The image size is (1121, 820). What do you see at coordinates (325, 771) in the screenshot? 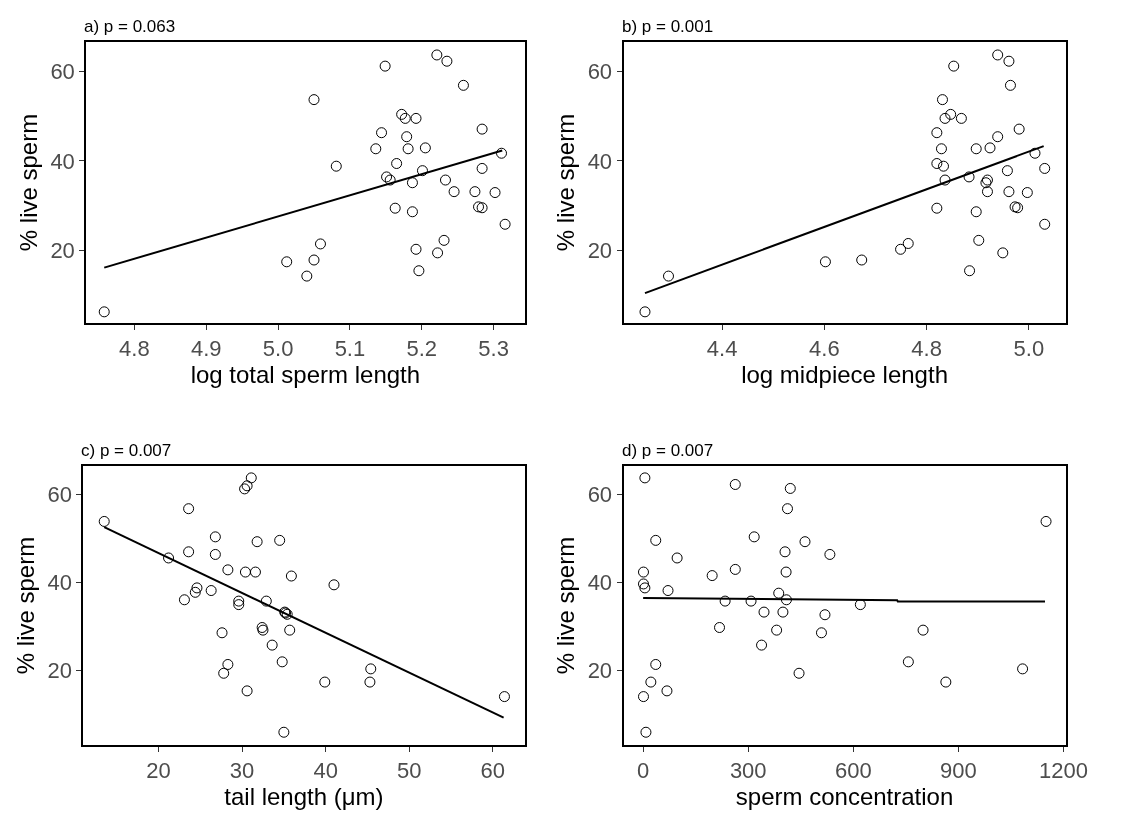
I see `x-tick-label: 40` at bounding box center [325, 771].